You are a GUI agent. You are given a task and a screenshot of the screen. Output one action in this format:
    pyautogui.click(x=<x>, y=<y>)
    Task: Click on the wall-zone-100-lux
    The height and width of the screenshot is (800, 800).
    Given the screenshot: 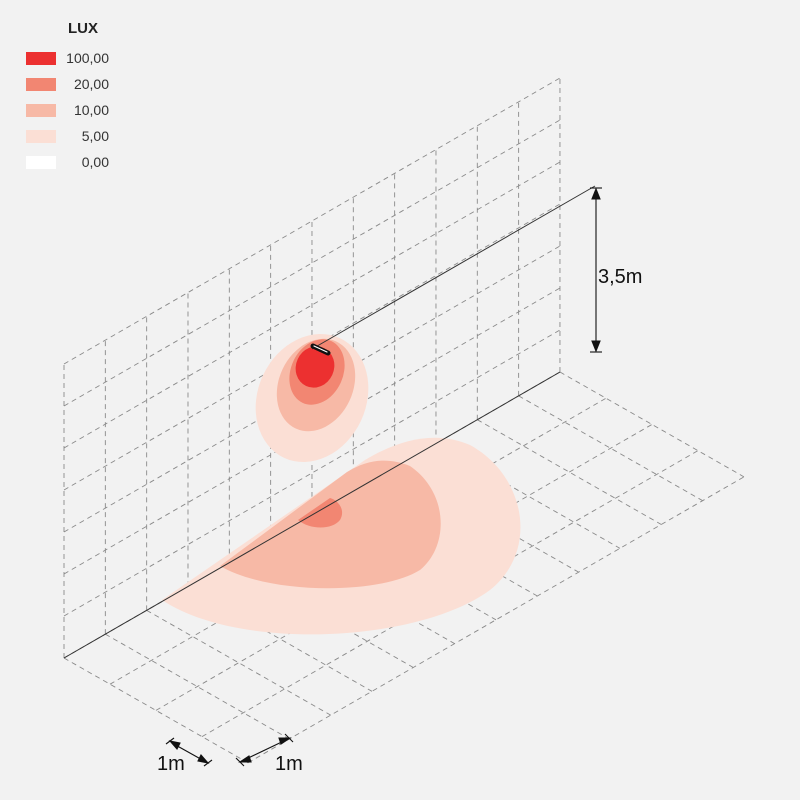 What is the action you would take?
    pyautogui.click(x=315, y=367)
    